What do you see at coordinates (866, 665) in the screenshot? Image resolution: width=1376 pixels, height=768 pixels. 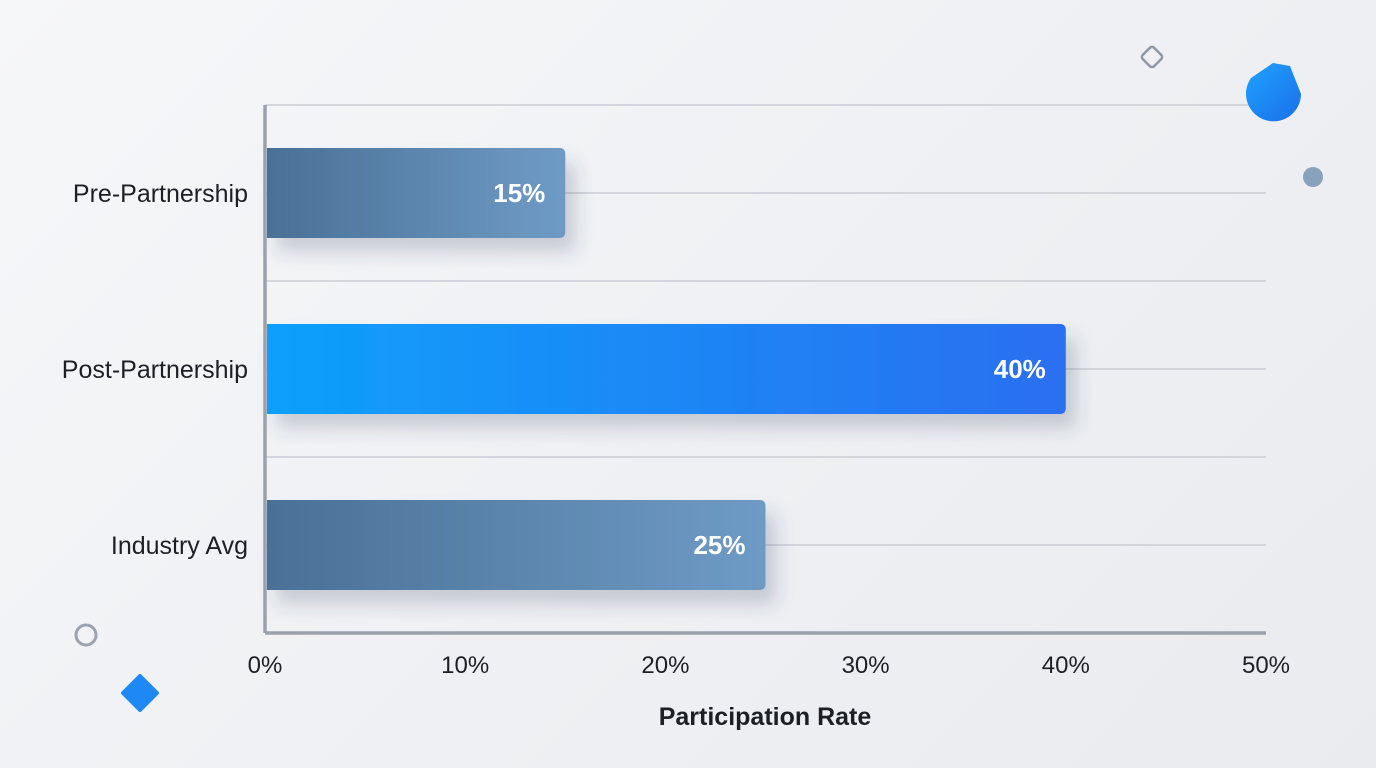 I see `x-tick-label: 30%` at bounding box center [866, 665].